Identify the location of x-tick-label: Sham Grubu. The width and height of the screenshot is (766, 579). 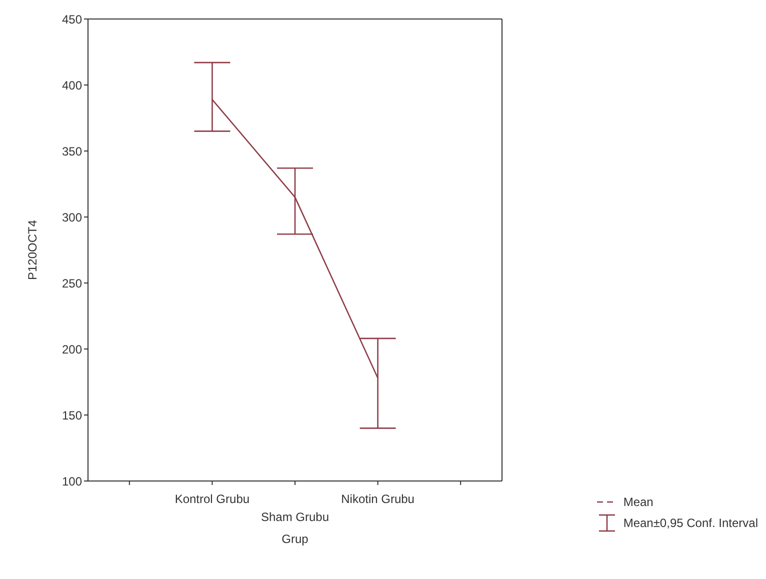
(295, 517).